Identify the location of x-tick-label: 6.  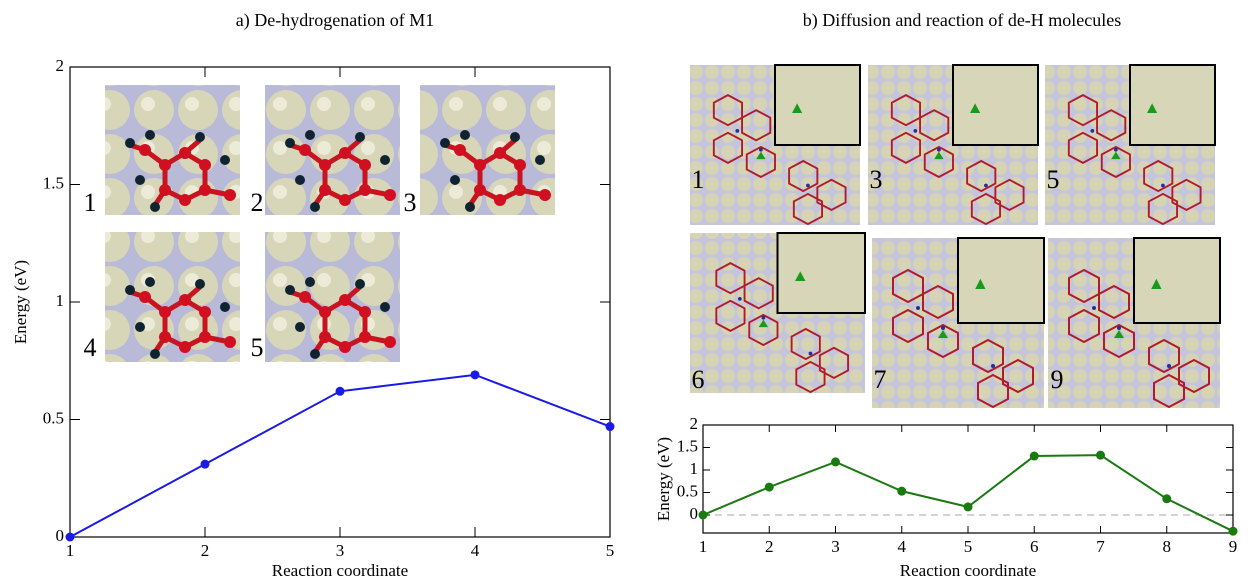
(1034, 546).